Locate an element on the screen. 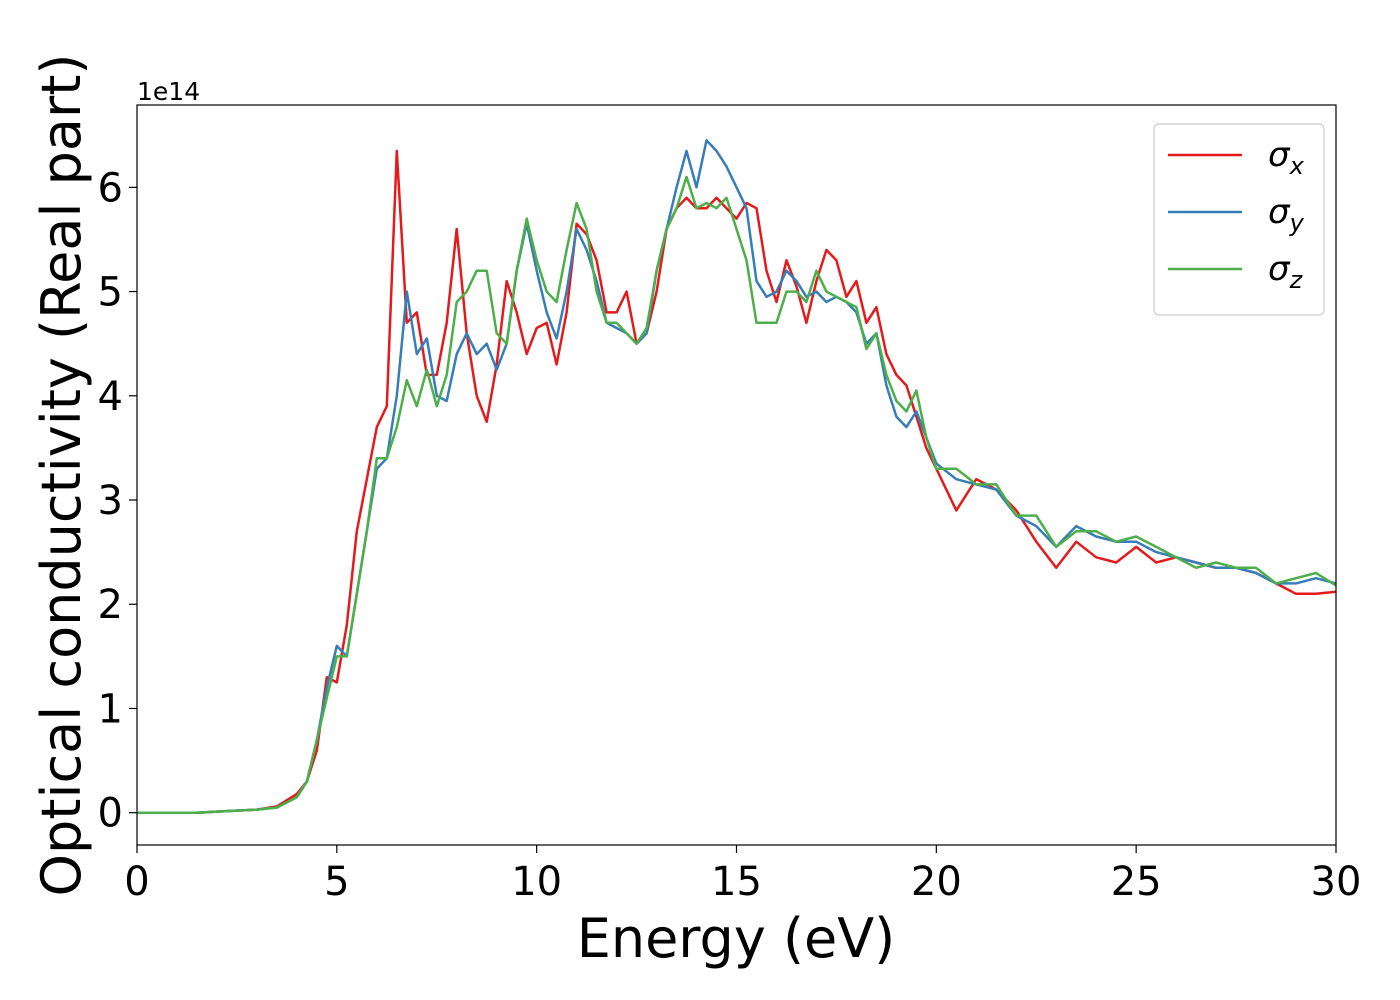 The height and width of the screenshot is (1000, 1400). legend-label: σy is located at coordinates (1286, 214).